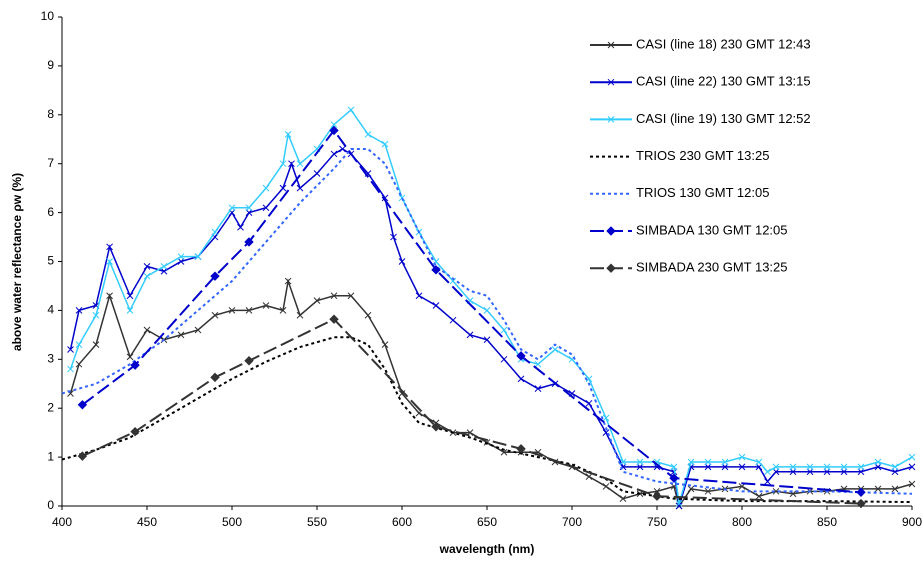 Image resolution: width=923 pixels, height=565 pixels. I want to click on legend-label: TRIOS 130 GMT 12:05, so click(702, 192).